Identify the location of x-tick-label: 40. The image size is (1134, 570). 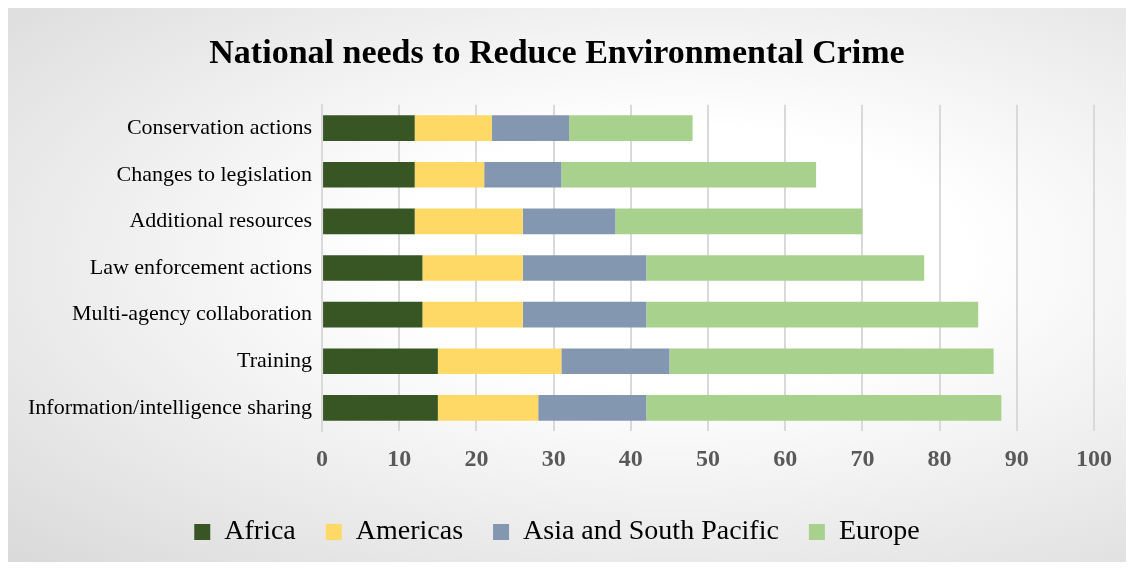
(630, 457).